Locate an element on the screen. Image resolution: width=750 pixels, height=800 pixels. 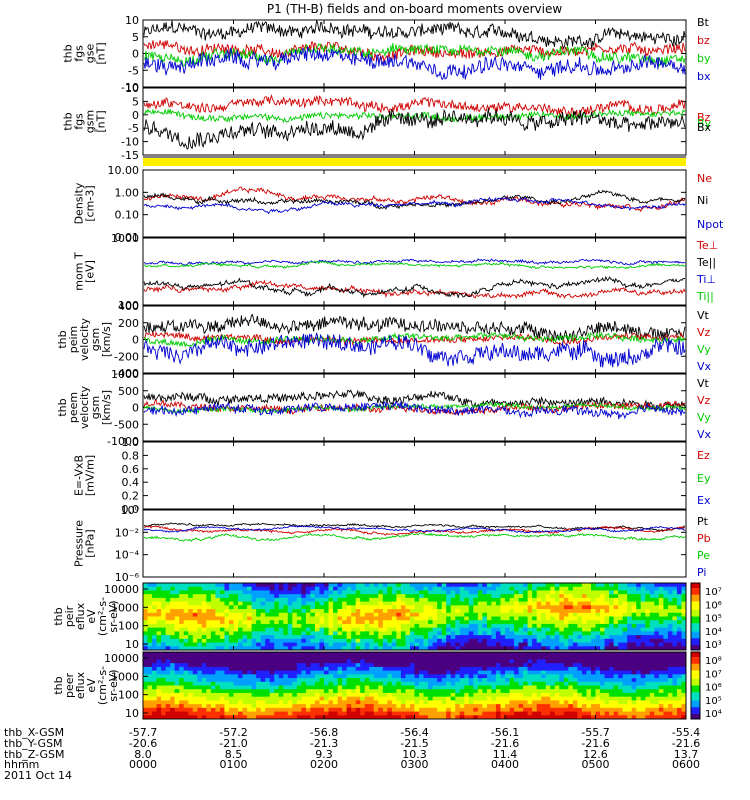
panel-pressure is located at coordinates (414, 543).